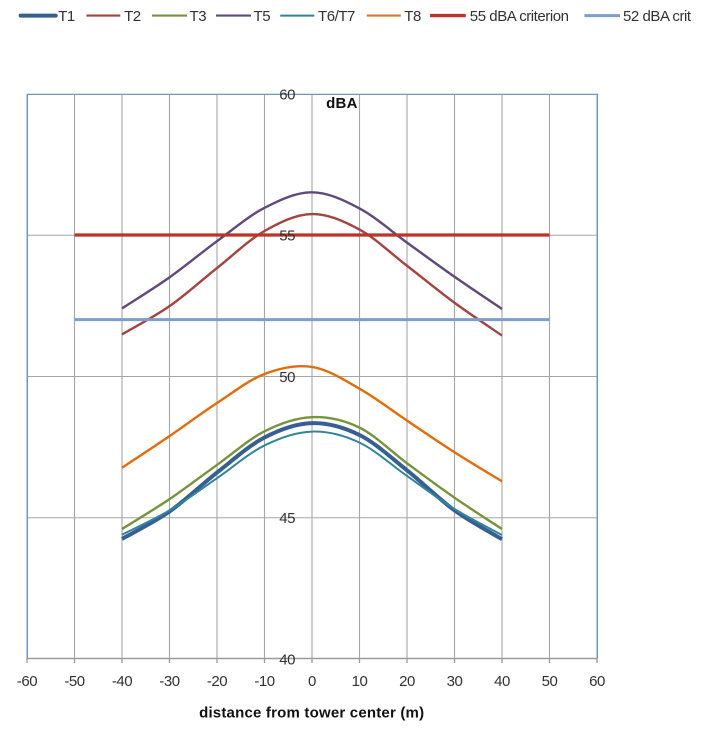 Image resolution: width=703 pixels, height=729 pixels. I want to click on svg-text: 55, so click(287, 236).